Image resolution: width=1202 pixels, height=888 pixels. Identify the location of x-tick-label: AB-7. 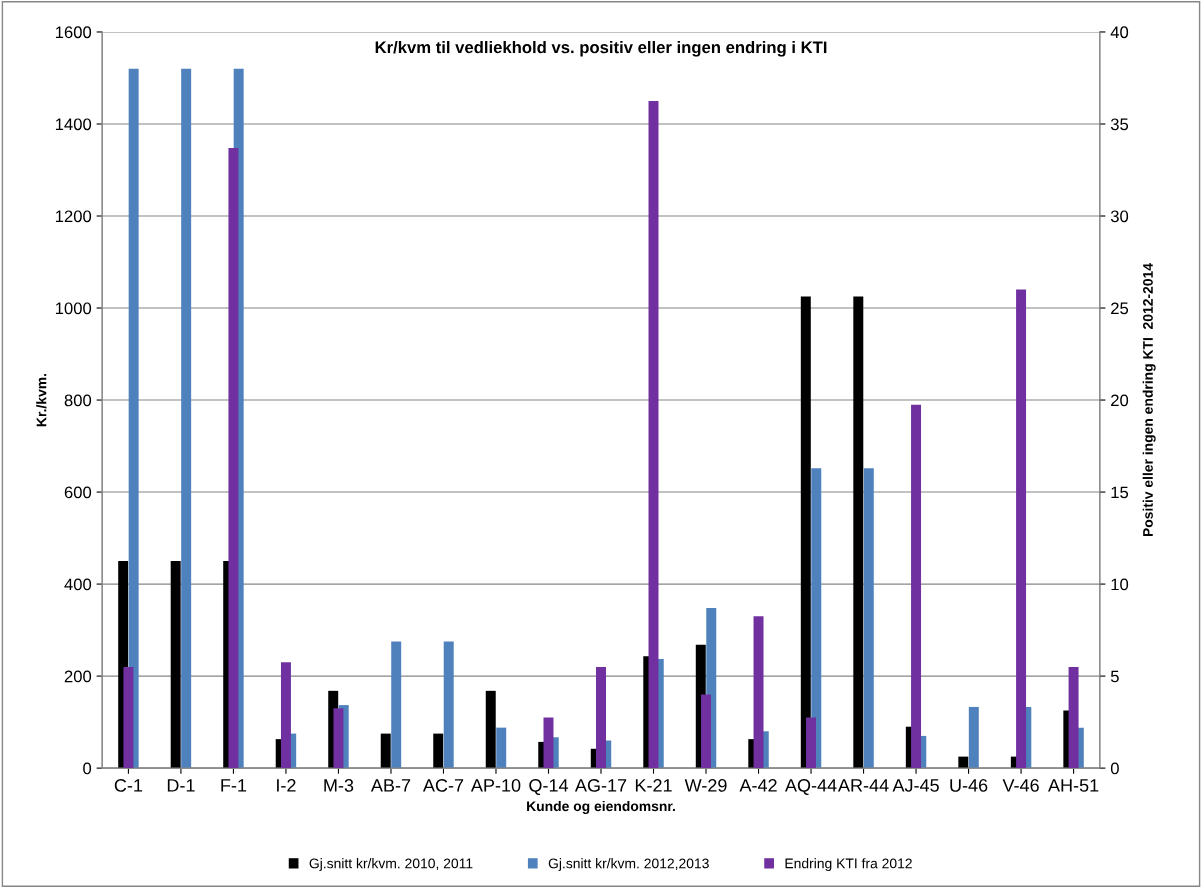
(390, 785).